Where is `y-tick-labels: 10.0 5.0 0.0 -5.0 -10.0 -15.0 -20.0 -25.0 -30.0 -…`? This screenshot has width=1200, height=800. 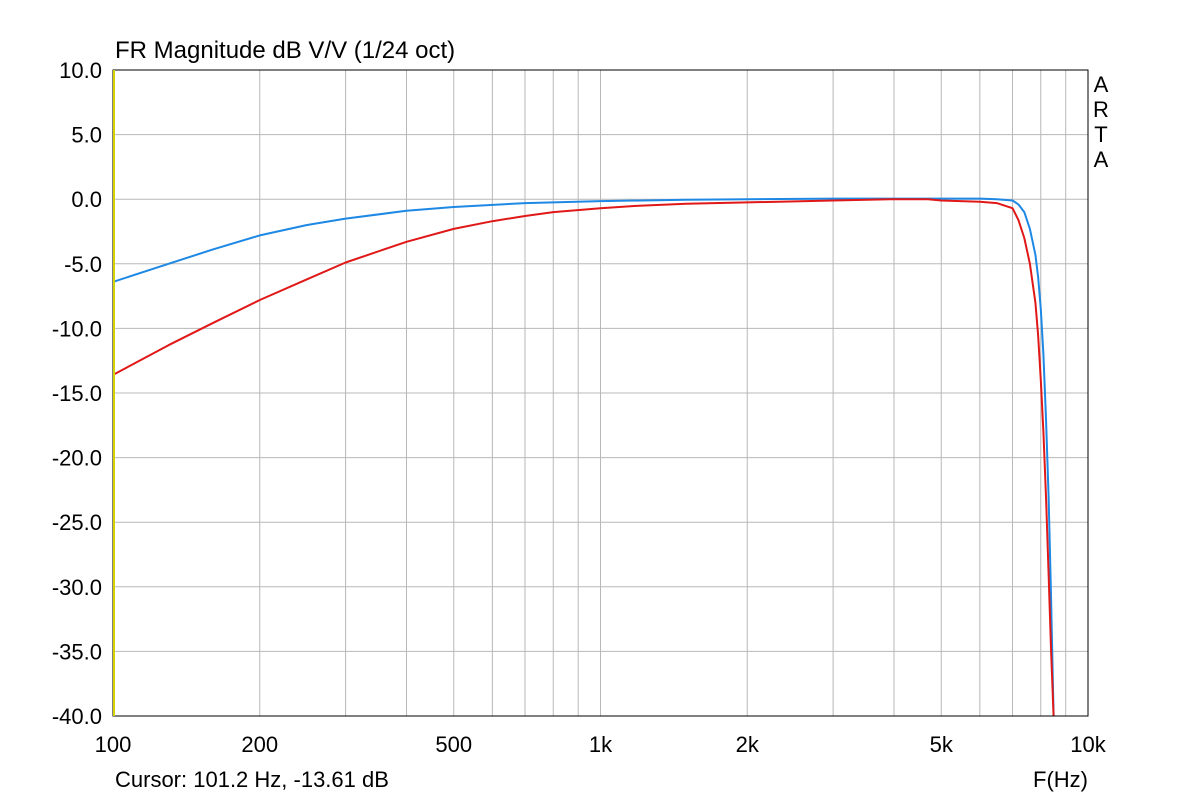 y-tick-labels: 10.0 5.0 0.0 -5.0 -10.0 -15.0 -20.0 -25.0 -30.0 -… is located at coordinates (77, 393).